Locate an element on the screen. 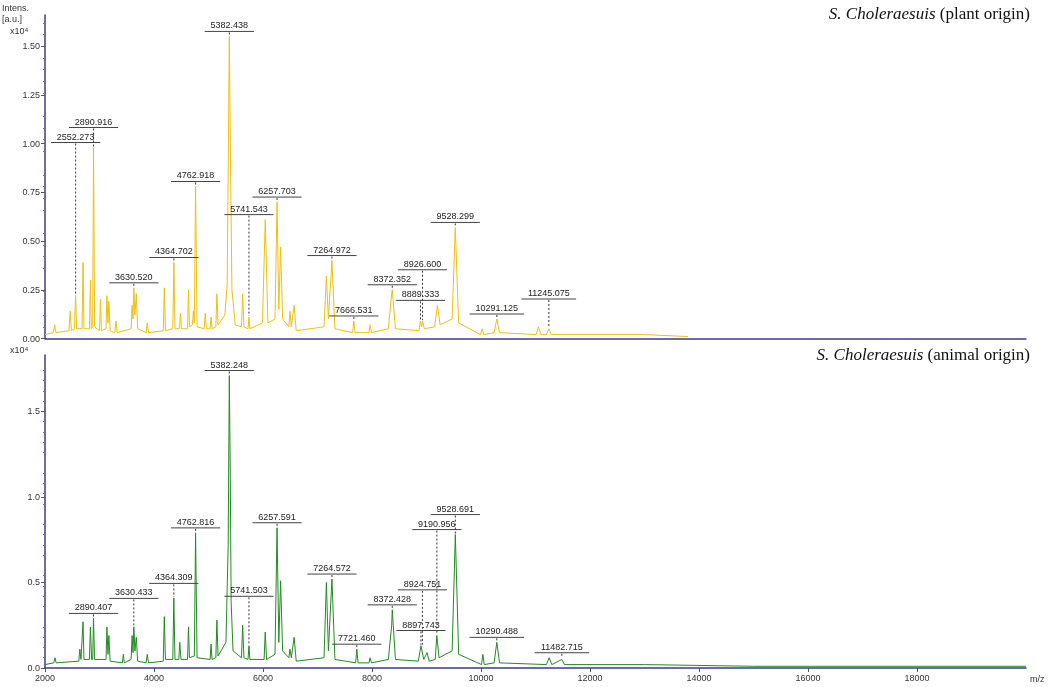  annotation: 7264.972 is located at coordinates (332, 249).